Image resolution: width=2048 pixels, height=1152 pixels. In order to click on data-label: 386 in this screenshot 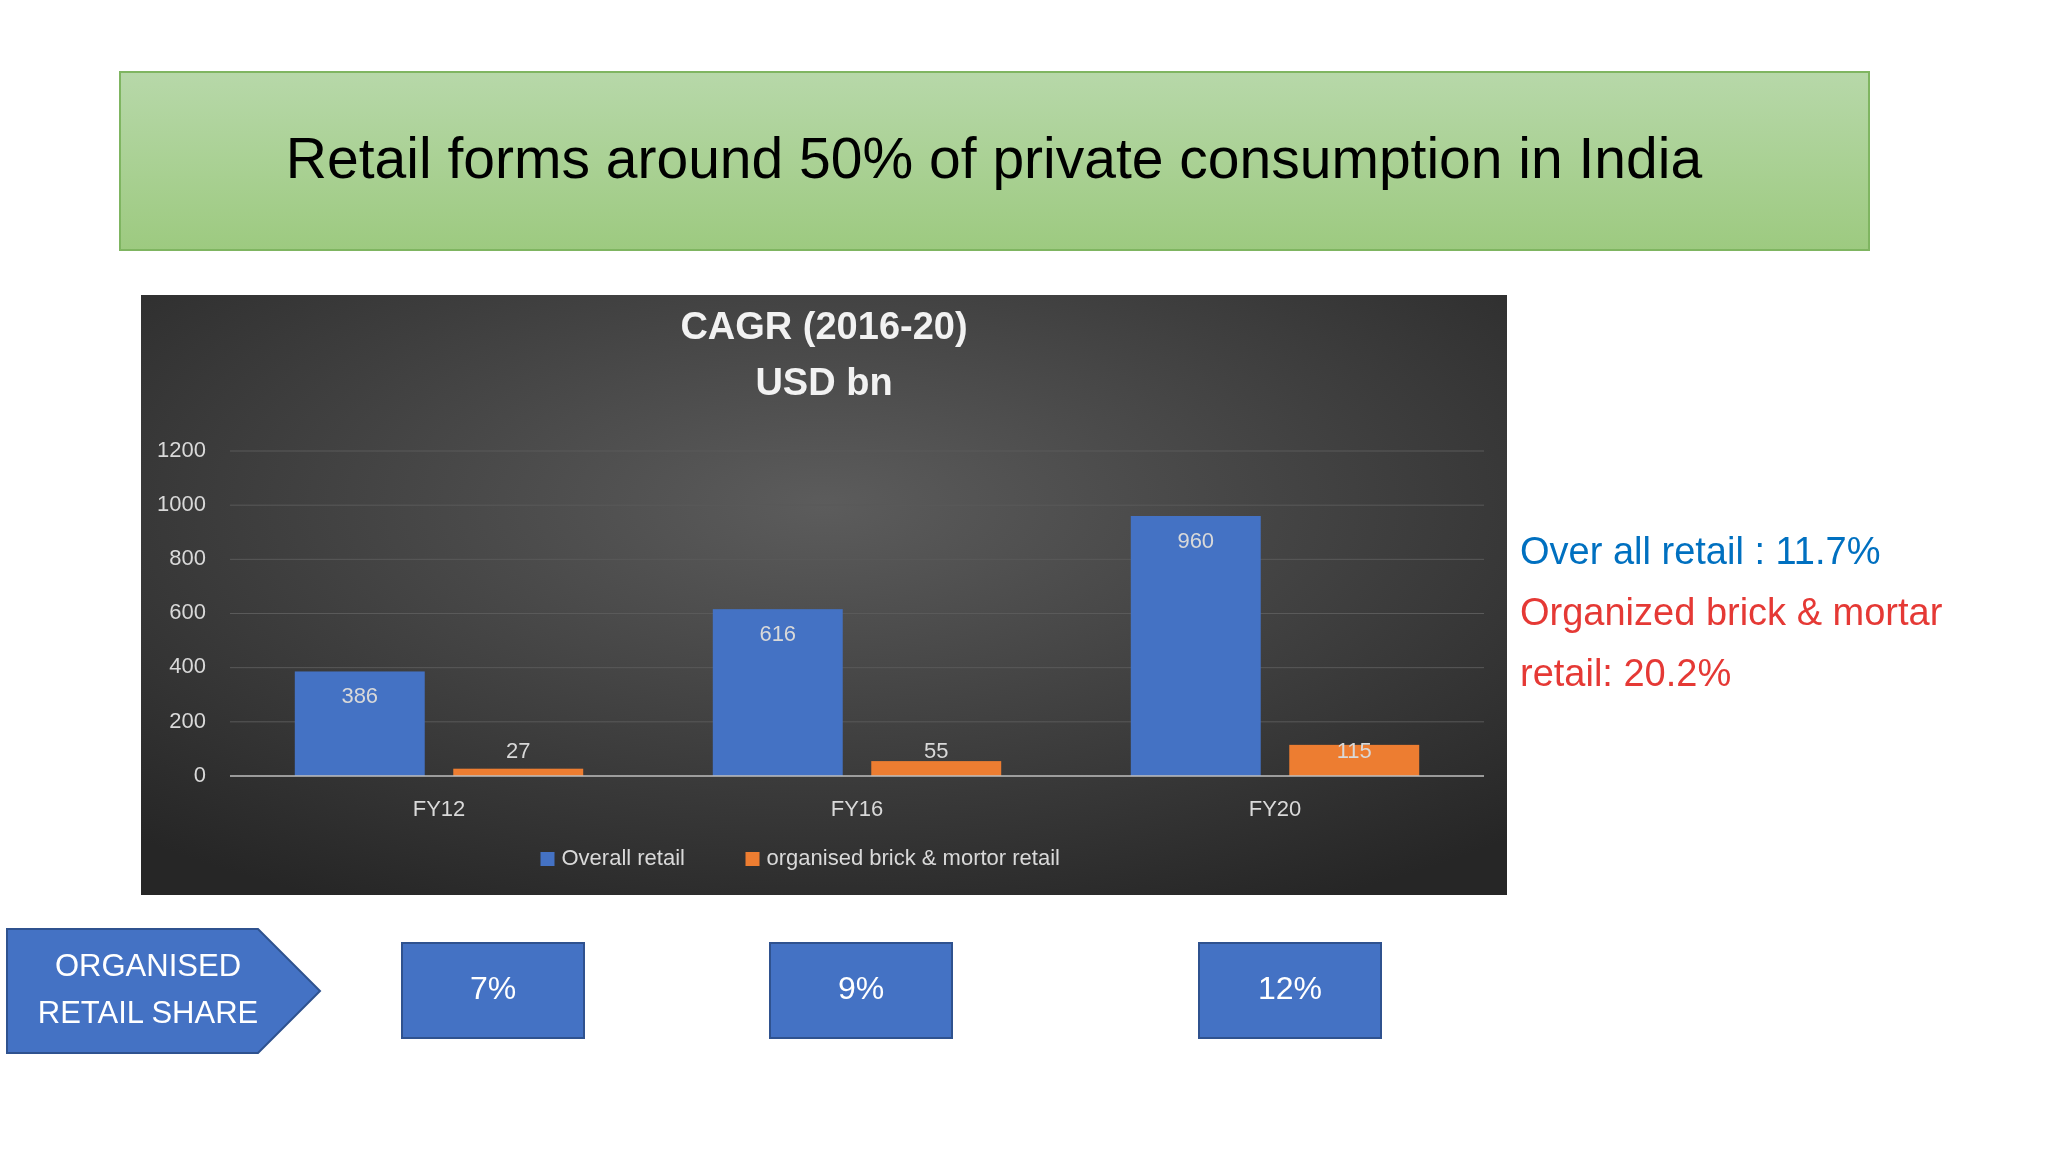, I will do `click(360, 696)`.